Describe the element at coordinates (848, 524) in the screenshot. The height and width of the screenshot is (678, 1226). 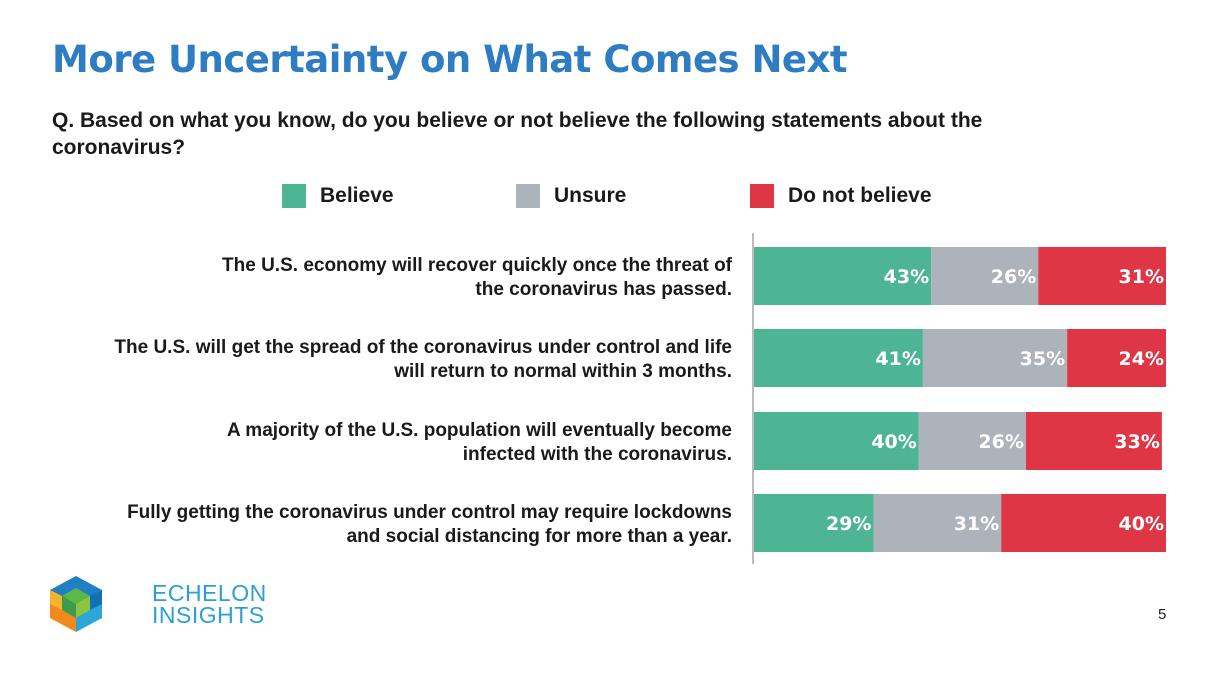
I see `data-label-believe: 29%` at that location.